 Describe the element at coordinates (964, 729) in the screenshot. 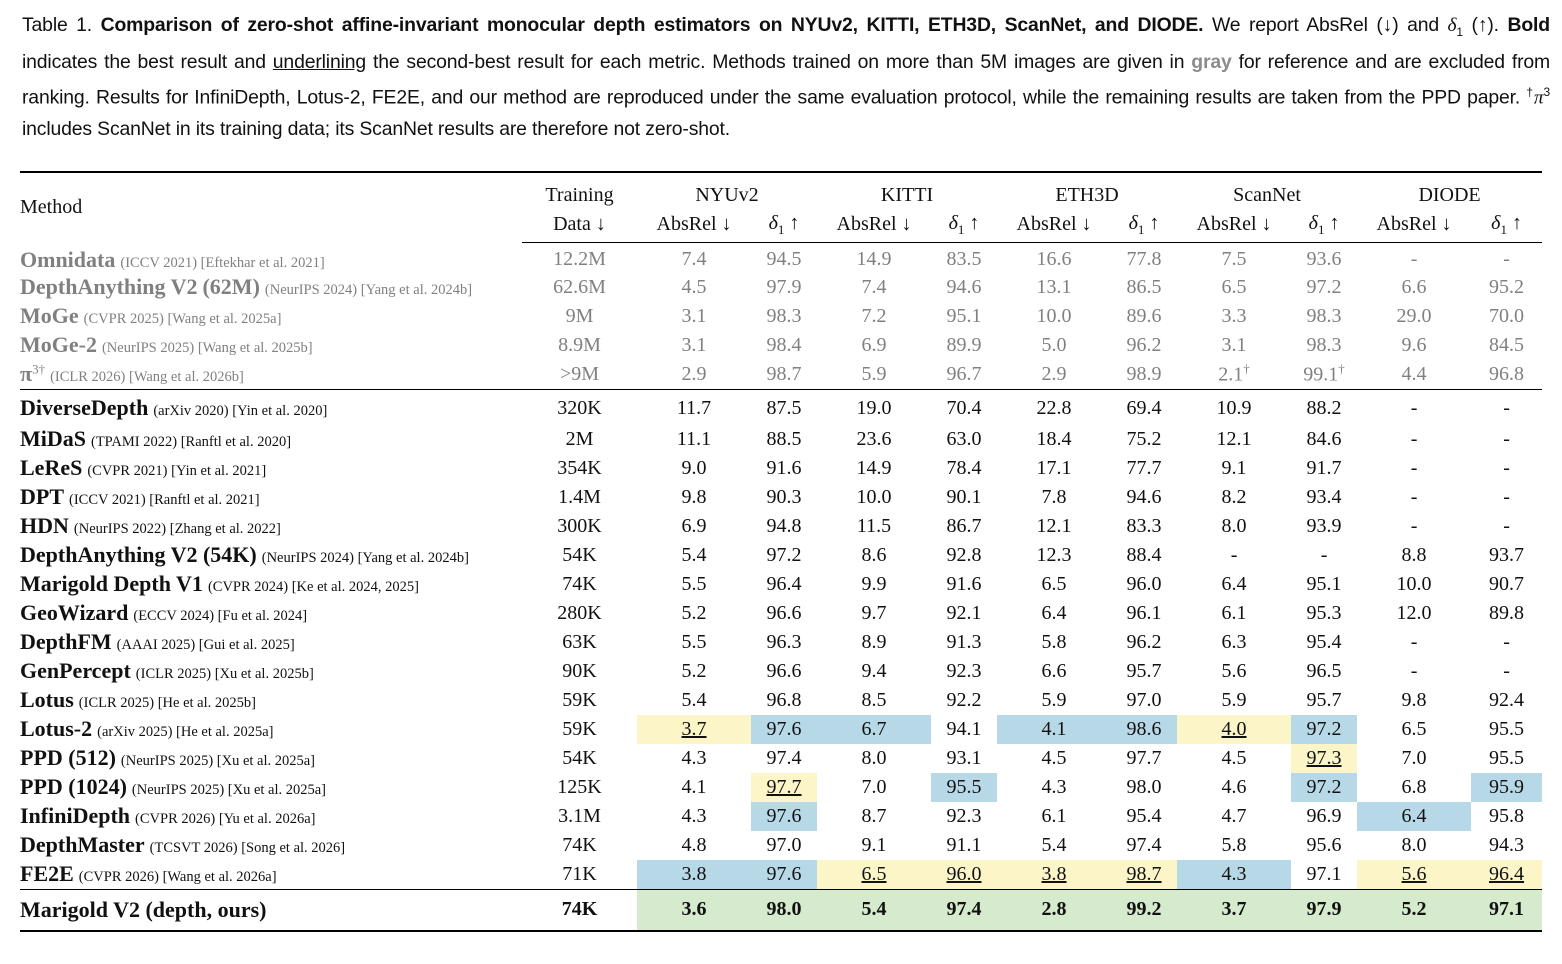

I see `delta1-value: 94.1` at that location.